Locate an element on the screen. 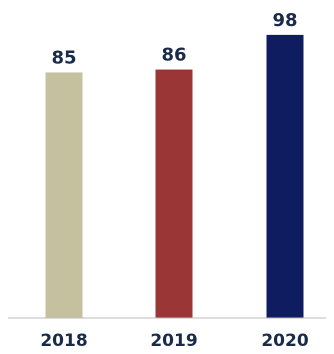 The image size is (334, 354). x-tick-label-2018: 2018 is located at coordinates (63, 341).